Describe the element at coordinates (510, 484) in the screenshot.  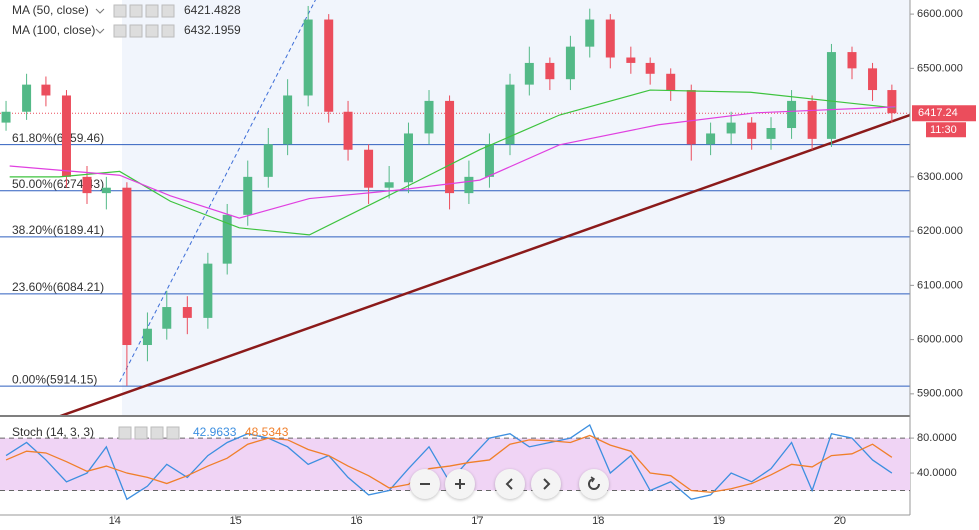
I see `scroll-left-button` at that location.